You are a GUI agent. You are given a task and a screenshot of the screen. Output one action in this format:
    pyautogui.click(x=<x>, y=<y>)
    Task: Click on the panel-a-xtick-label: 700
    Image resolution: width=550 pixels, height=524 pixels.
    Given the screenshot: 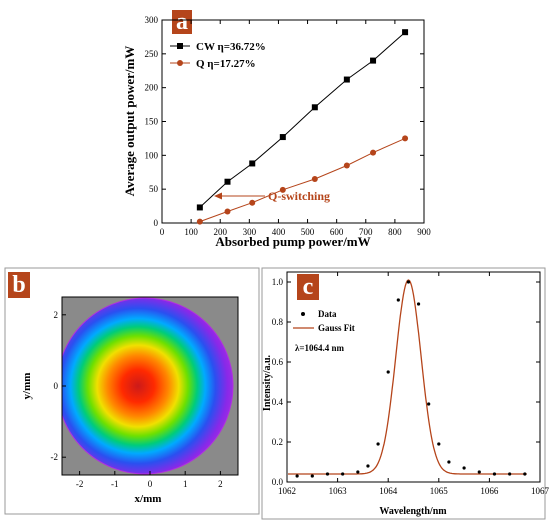 What is the action you would take?
    pyautogui.click(x=366, y=232)
    